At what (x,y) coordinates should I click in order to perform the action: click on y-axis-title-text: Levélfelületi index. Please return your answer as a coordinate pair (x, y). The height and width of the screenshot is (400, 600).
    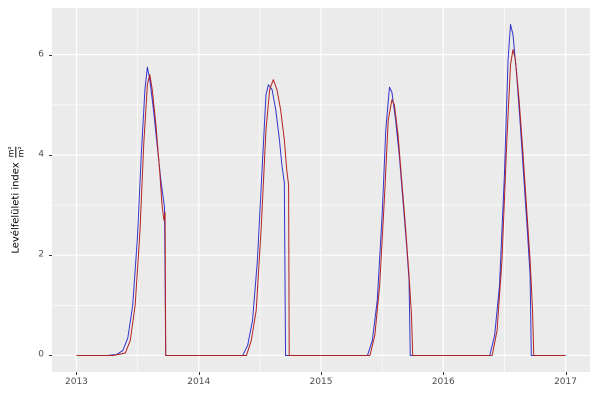
    Looking at the image, I should click on (16, 208).